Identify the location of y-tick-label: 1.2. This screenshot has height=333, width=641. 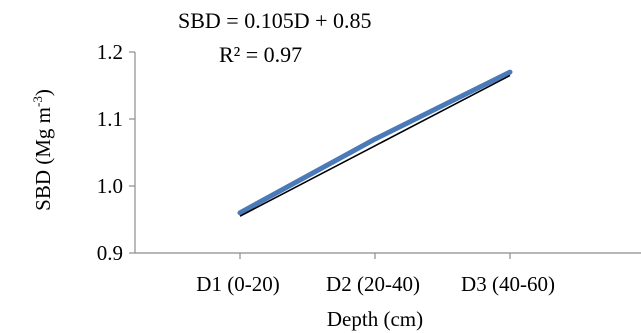
(110, 52).